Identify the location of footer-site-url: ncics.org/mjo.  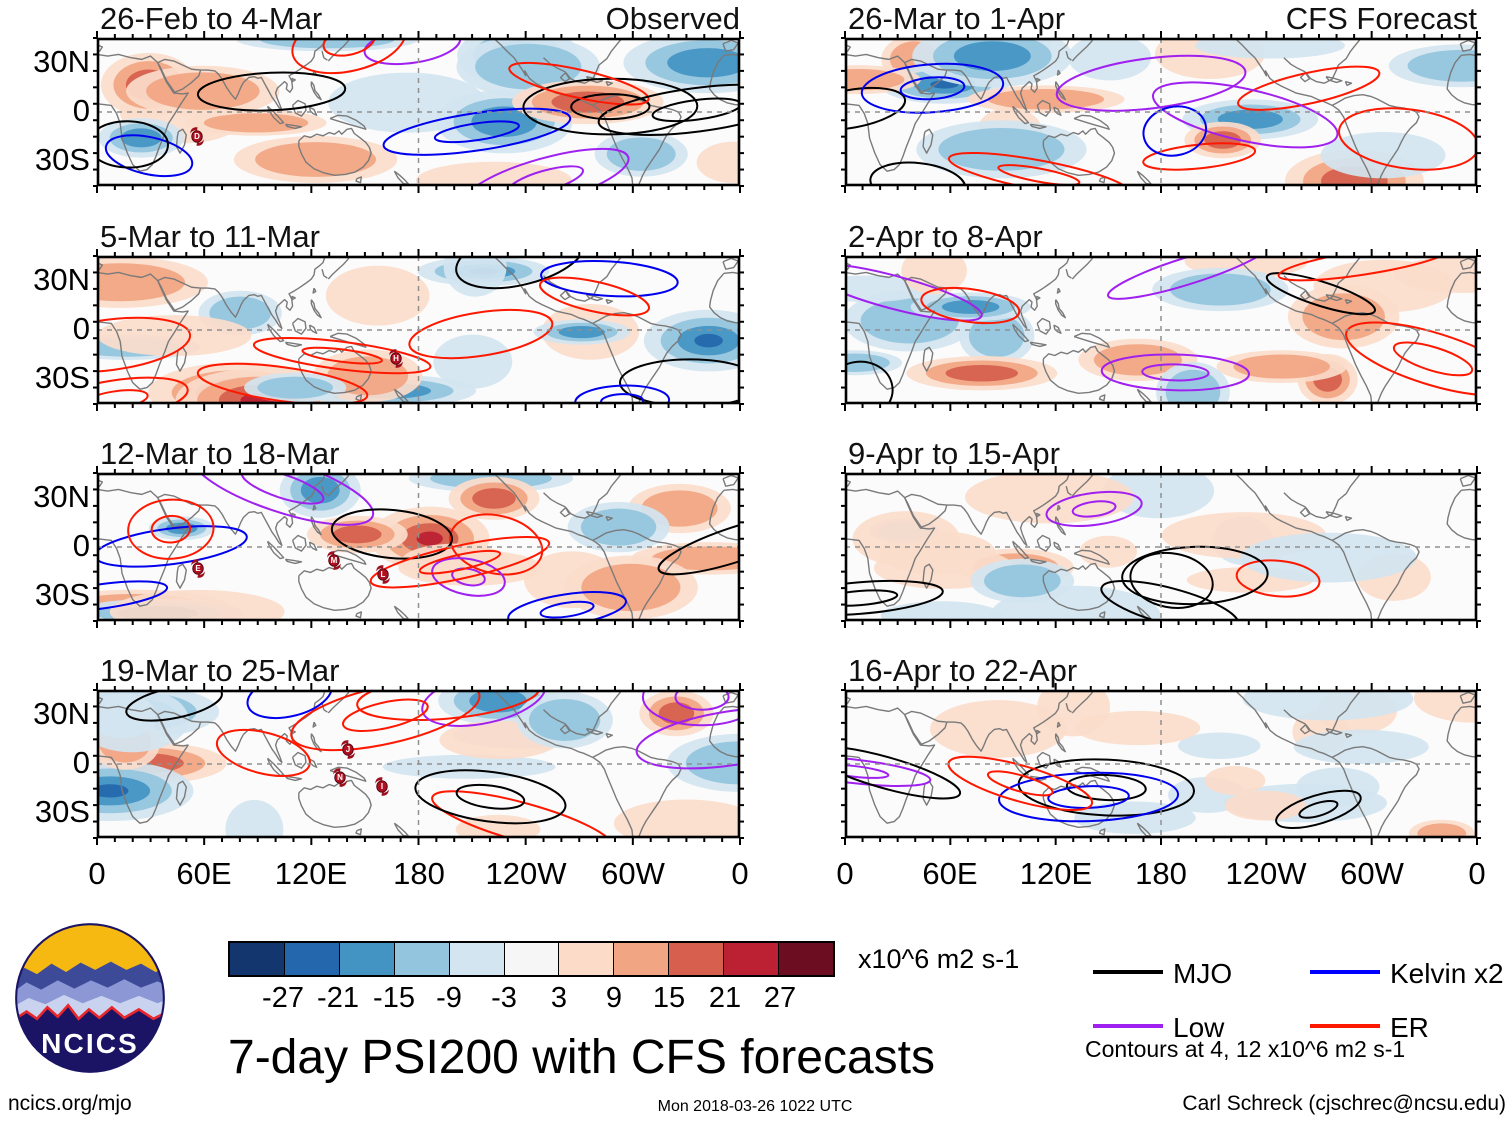
(70, 1103).